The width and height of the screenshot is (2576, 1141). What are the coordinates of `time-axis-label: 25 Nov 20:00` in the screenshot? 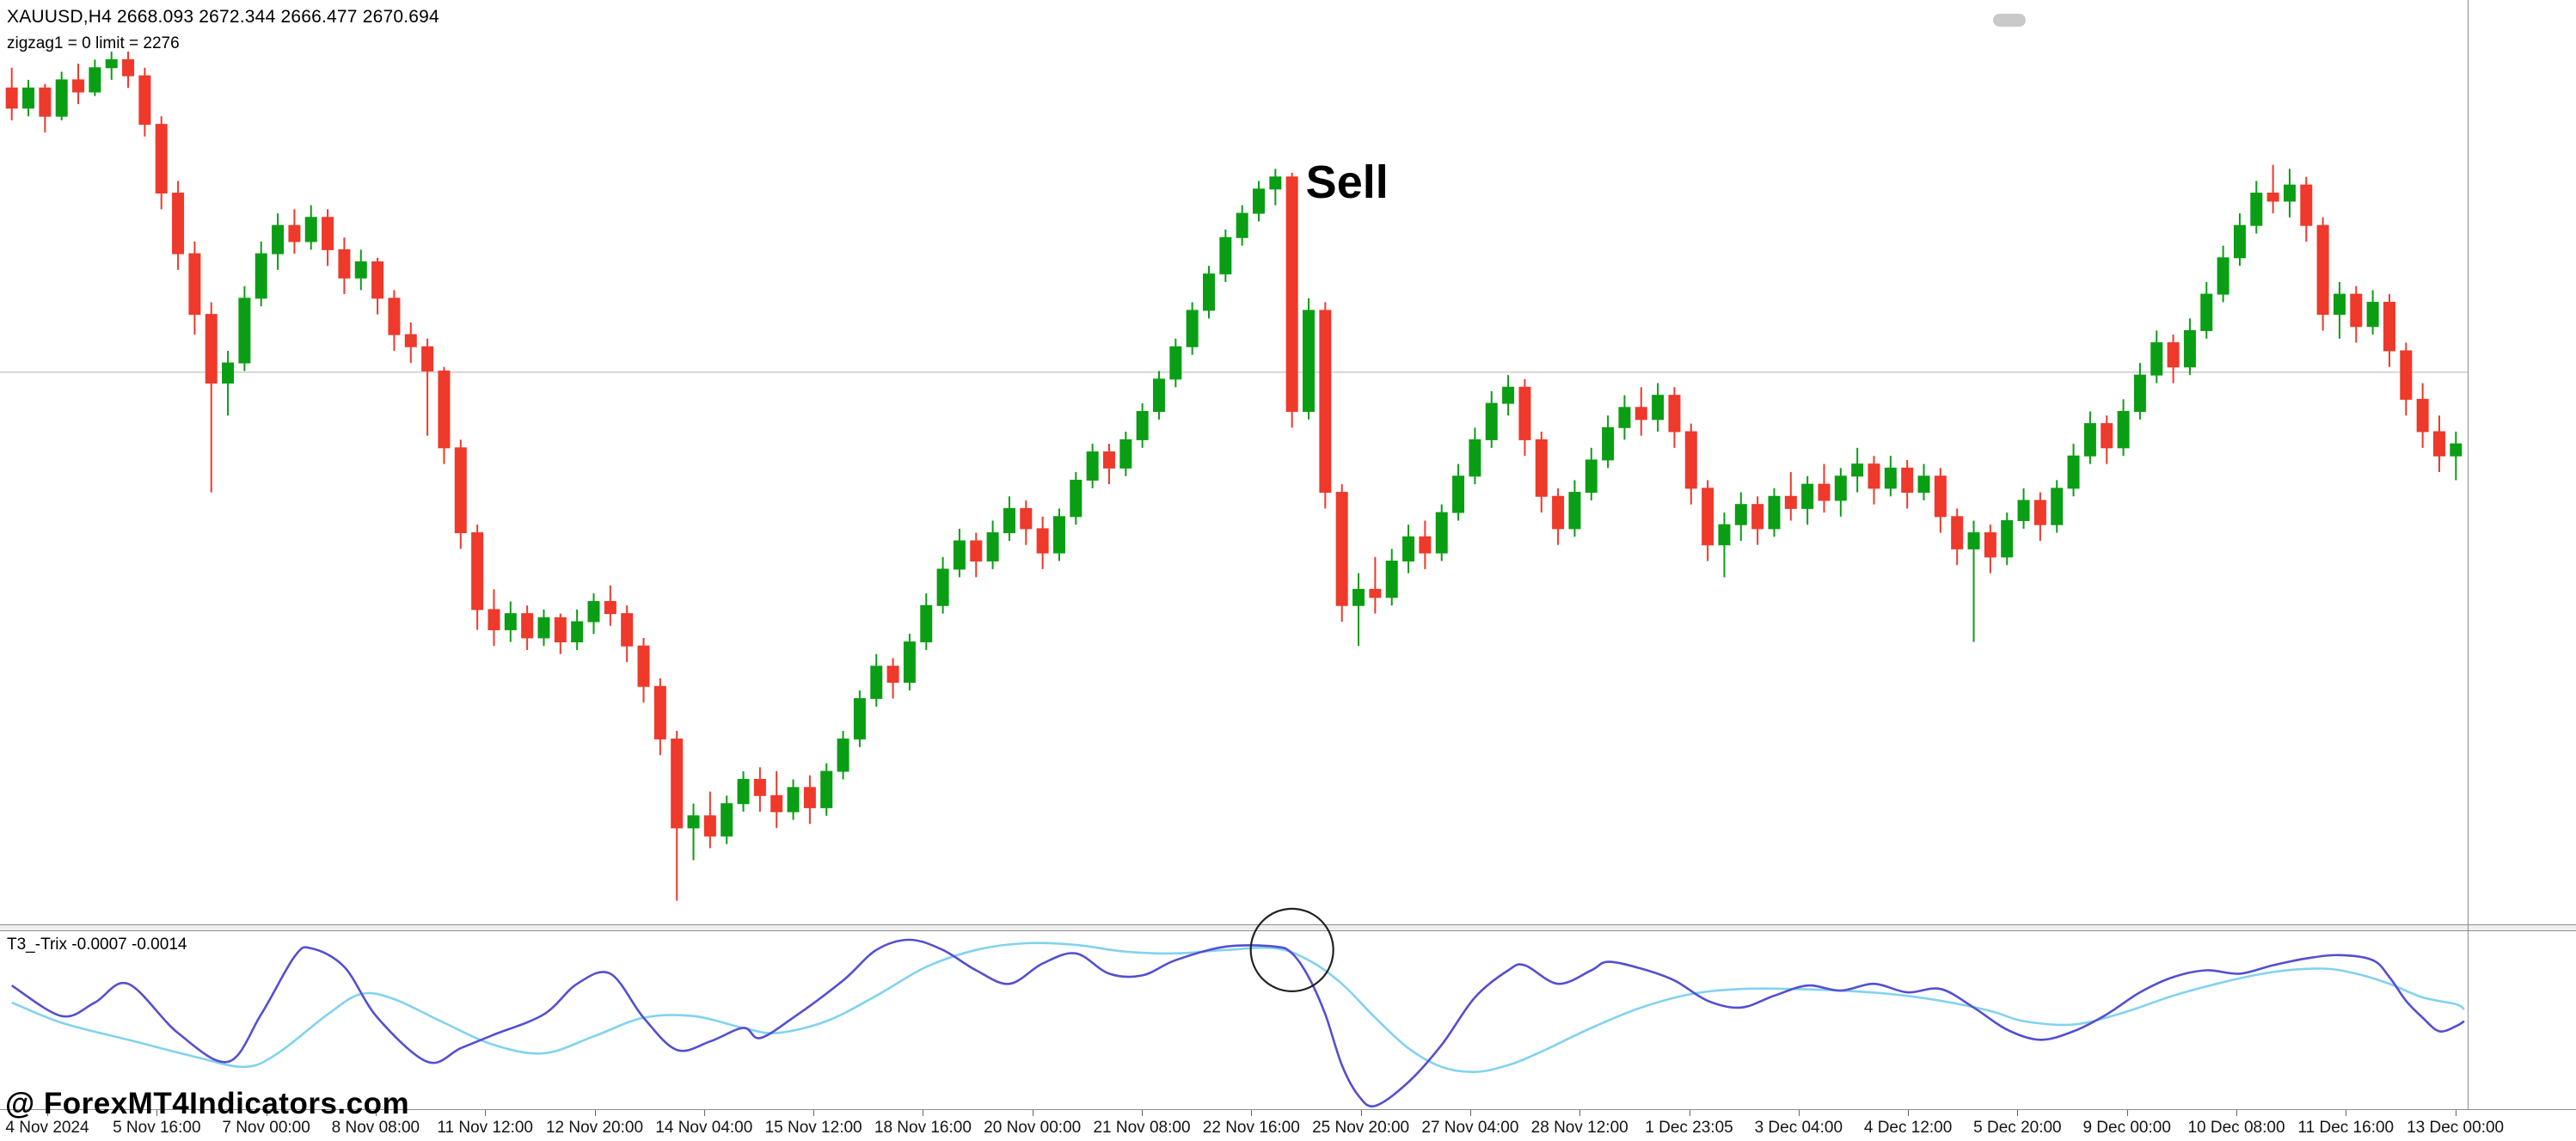 It's located at (1361, 1128).